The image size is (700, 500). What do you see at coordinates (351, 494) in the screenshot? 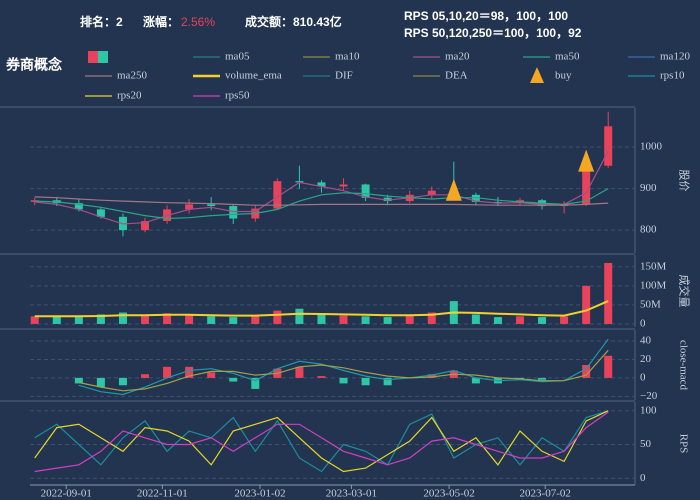
I see `x-tick-label: 2023-03-01` at bounding box center [351, 494].